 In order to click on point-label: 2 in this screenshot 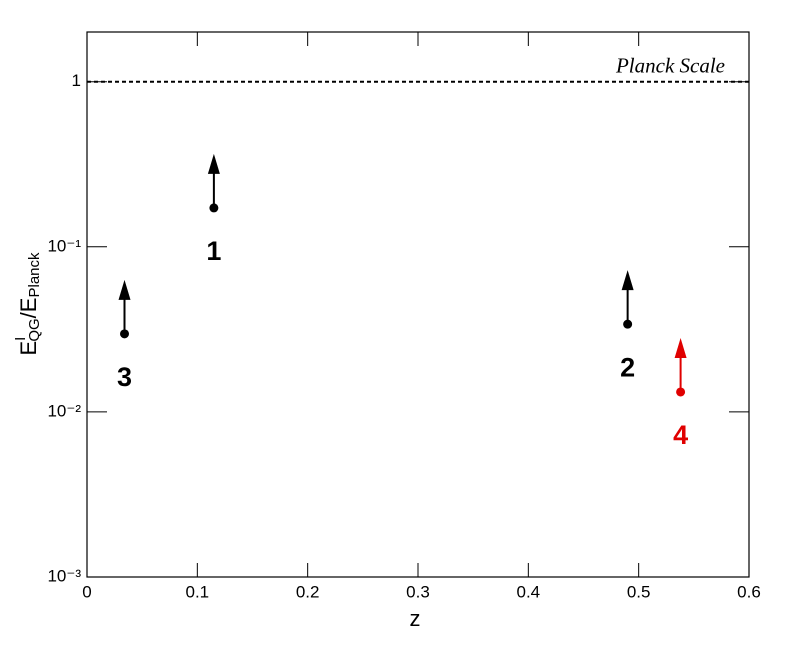, I will do `click(627, 367)`.